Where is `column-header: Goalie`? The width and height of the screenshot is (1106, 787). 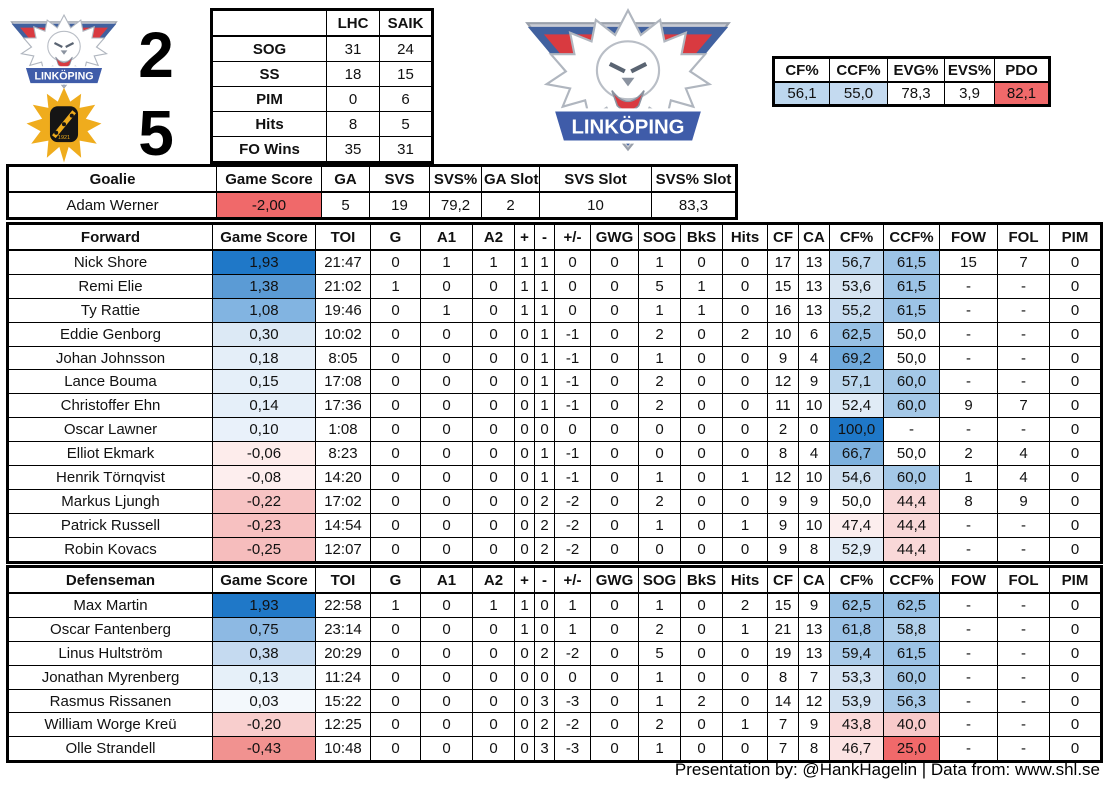 column-header: Goalie is located at coordinates (112, 179).